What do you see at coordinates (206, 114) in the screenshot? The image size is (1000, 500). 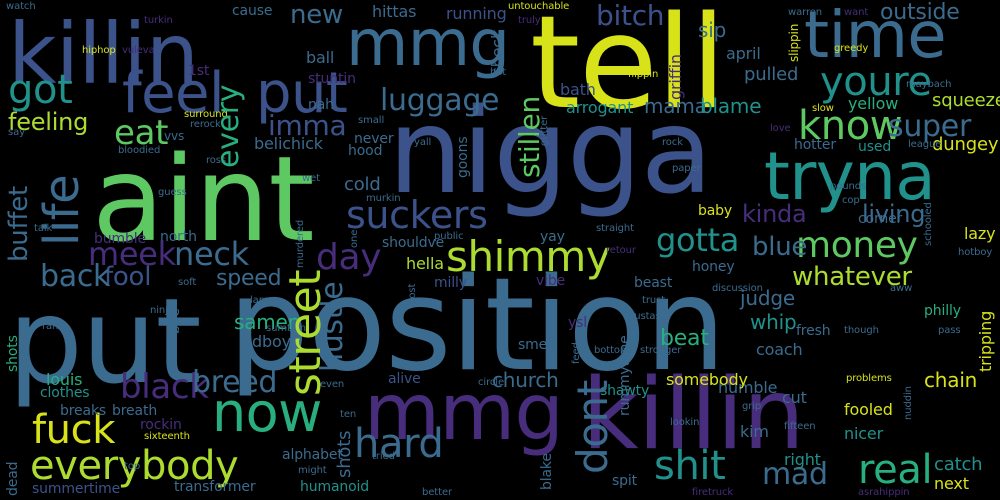 I see `word-surround: surround` at bounding box center [206, 114].